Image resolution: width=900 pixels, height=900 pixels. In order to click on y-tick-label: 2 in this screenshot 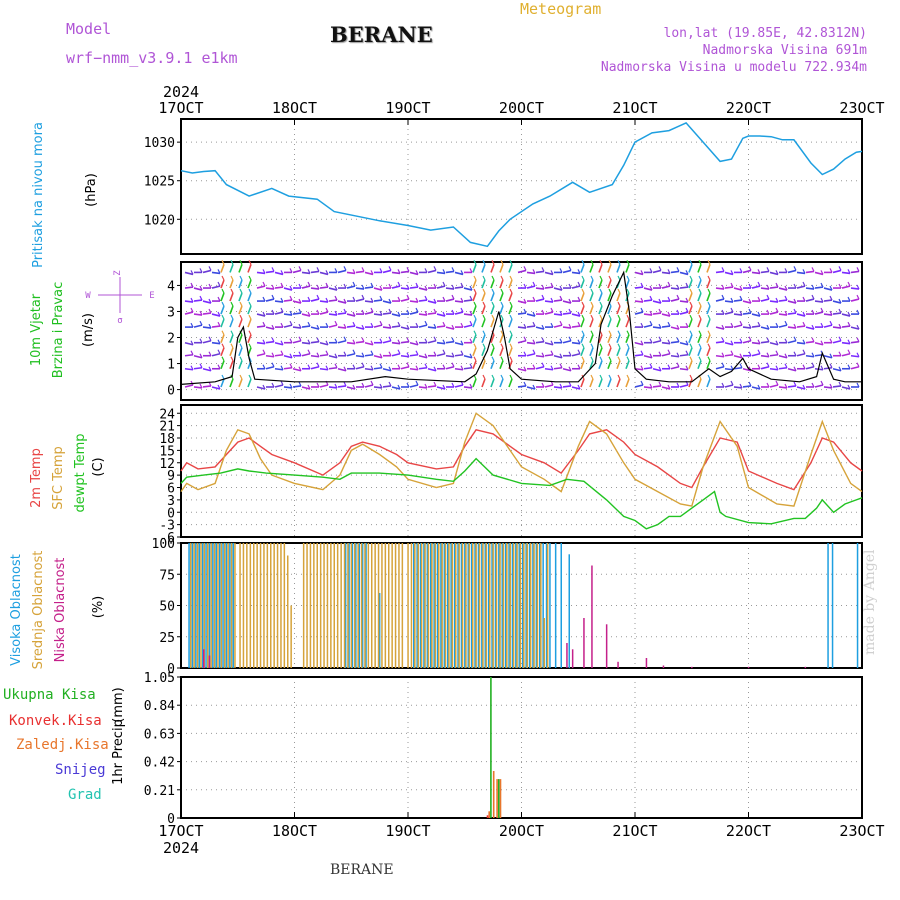, I will do `click(171, 339)`.